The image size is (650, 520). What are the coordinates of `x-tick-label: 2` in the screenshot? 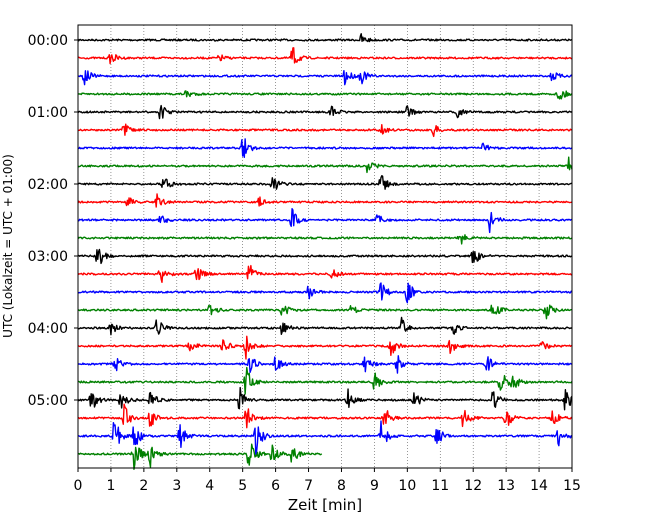 It's located at (143, 486).